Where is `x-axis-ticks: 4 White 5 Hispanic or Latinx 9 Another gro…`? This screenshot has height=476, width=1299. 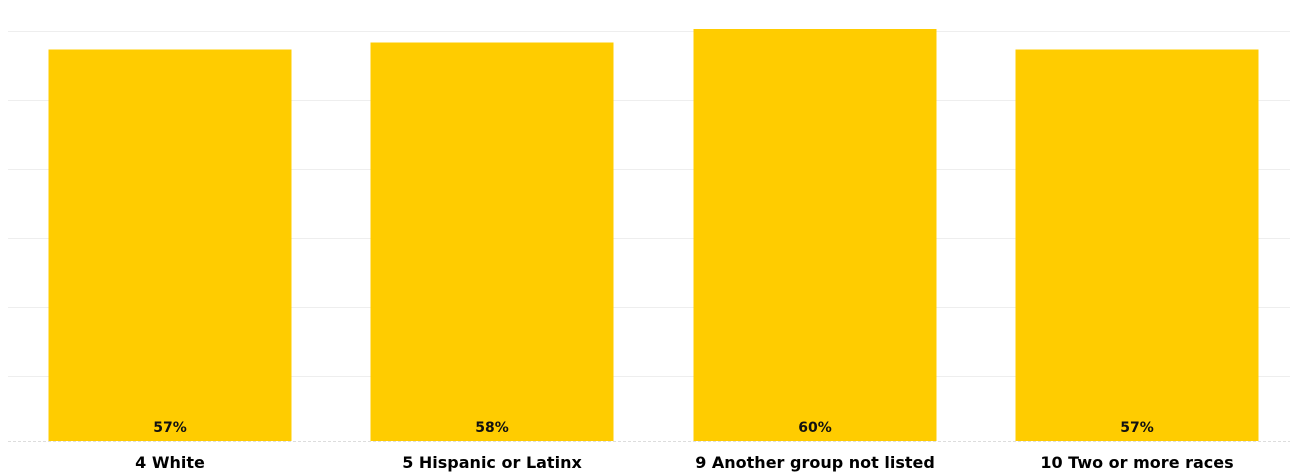 x-axis-ticks: 4 White 5 Hispanic or Latinx 9 Another gro… is located at coordinates (684, 462).